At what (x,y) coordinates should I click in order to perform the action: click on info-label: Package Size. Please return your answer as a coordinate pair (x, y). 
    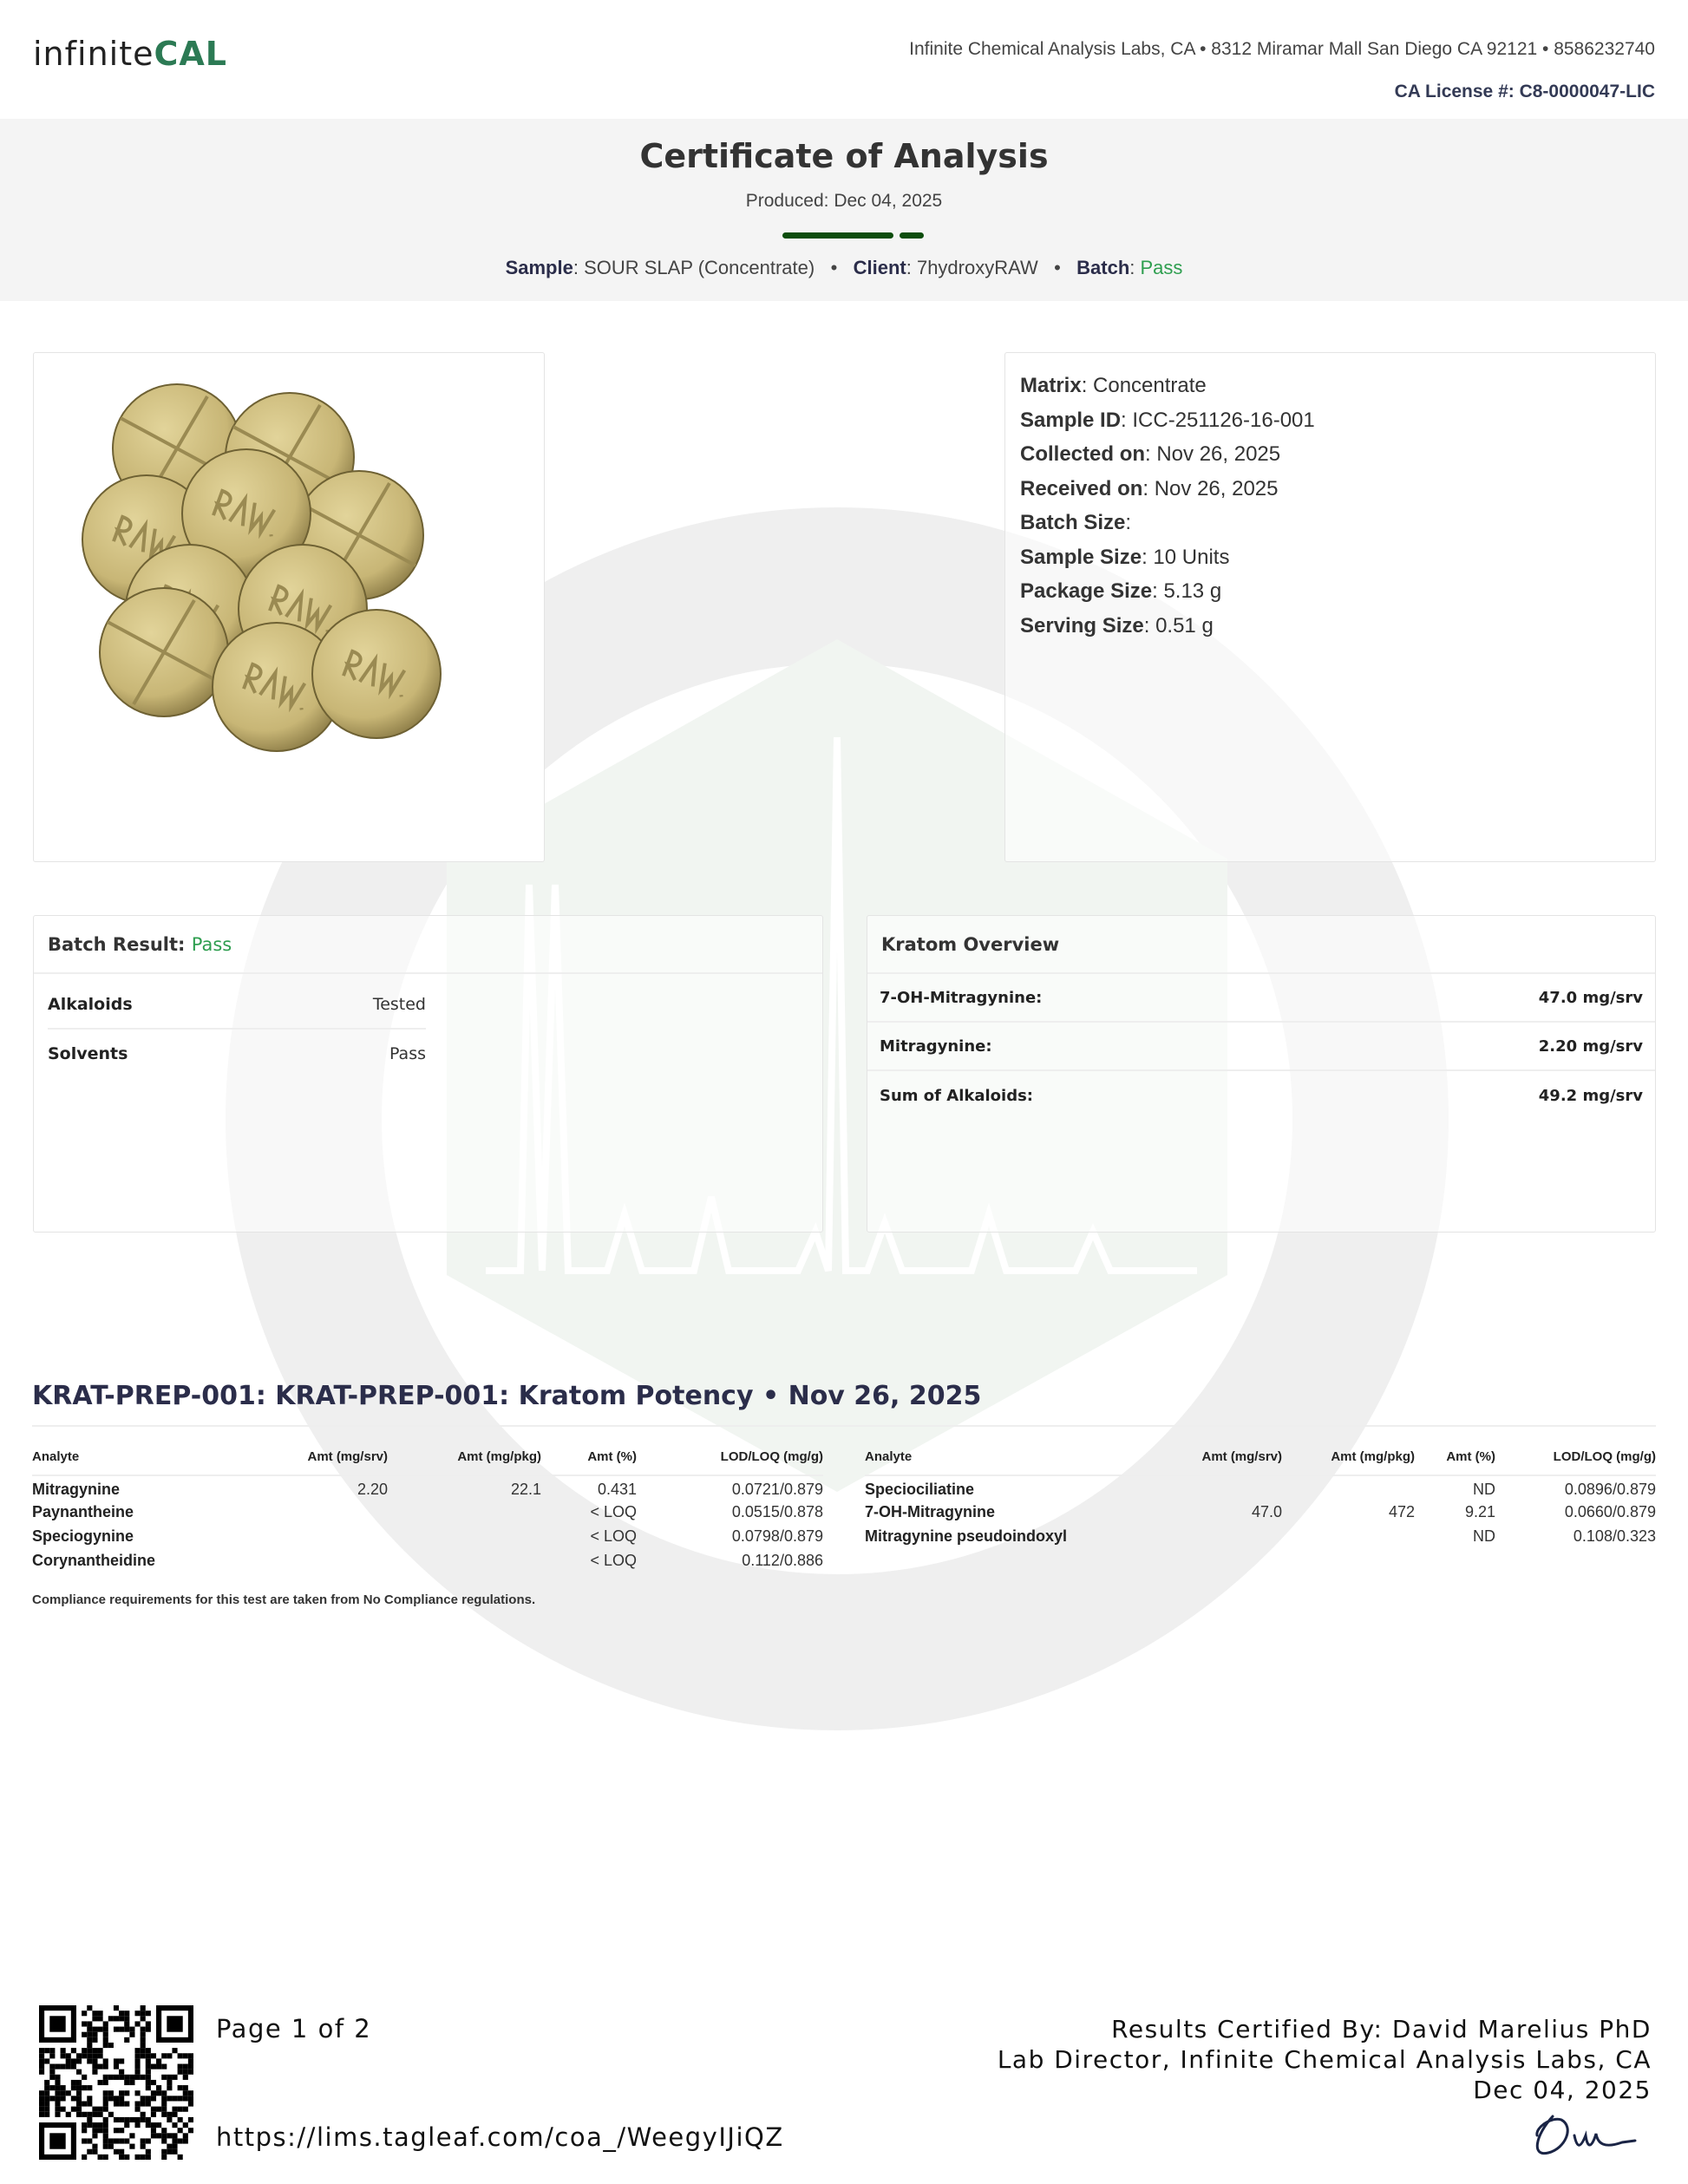
    Looking at the image, I should click on (1086, 591).